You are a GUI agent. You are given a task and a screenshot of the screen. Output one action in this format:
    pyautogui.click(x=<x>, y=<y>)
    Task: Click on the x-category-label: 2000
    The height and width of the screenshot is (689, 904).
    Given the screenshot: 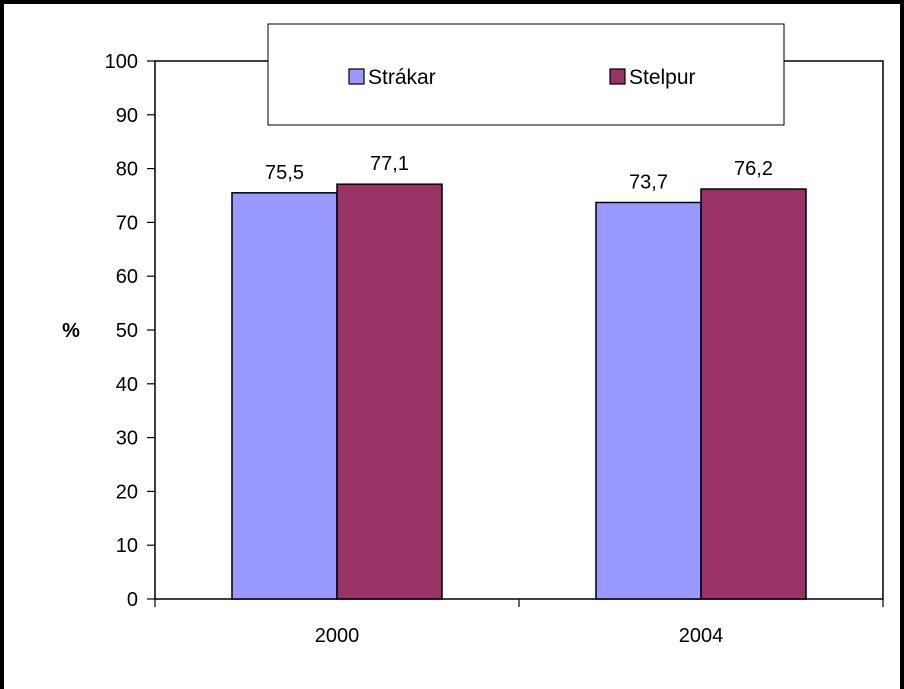 What is the action you would take?
    pyautogui.click(x=337, y=636)
    